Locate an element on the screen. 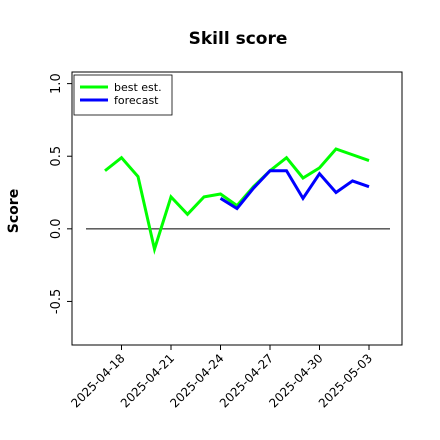 Image resolution: width=440 pixels, height=440 pixels. chart-title: Skill score is located at coordinates (238, 39).